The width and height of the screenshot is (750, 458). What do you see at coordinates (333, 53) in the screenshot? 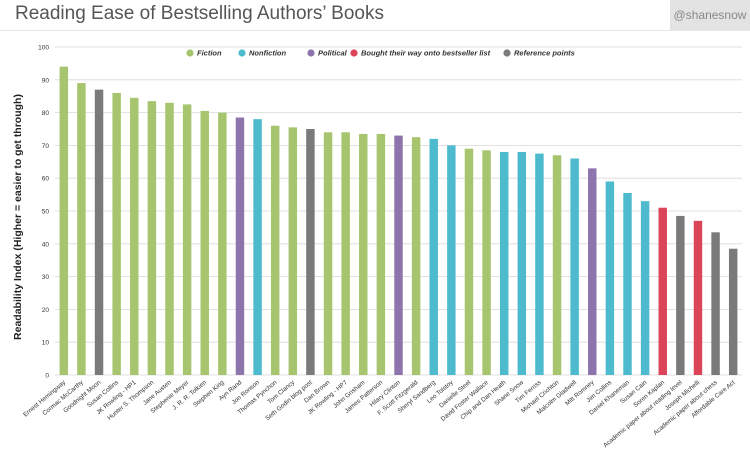
I see `legend-label: Political` at bounding box center [333, 53].